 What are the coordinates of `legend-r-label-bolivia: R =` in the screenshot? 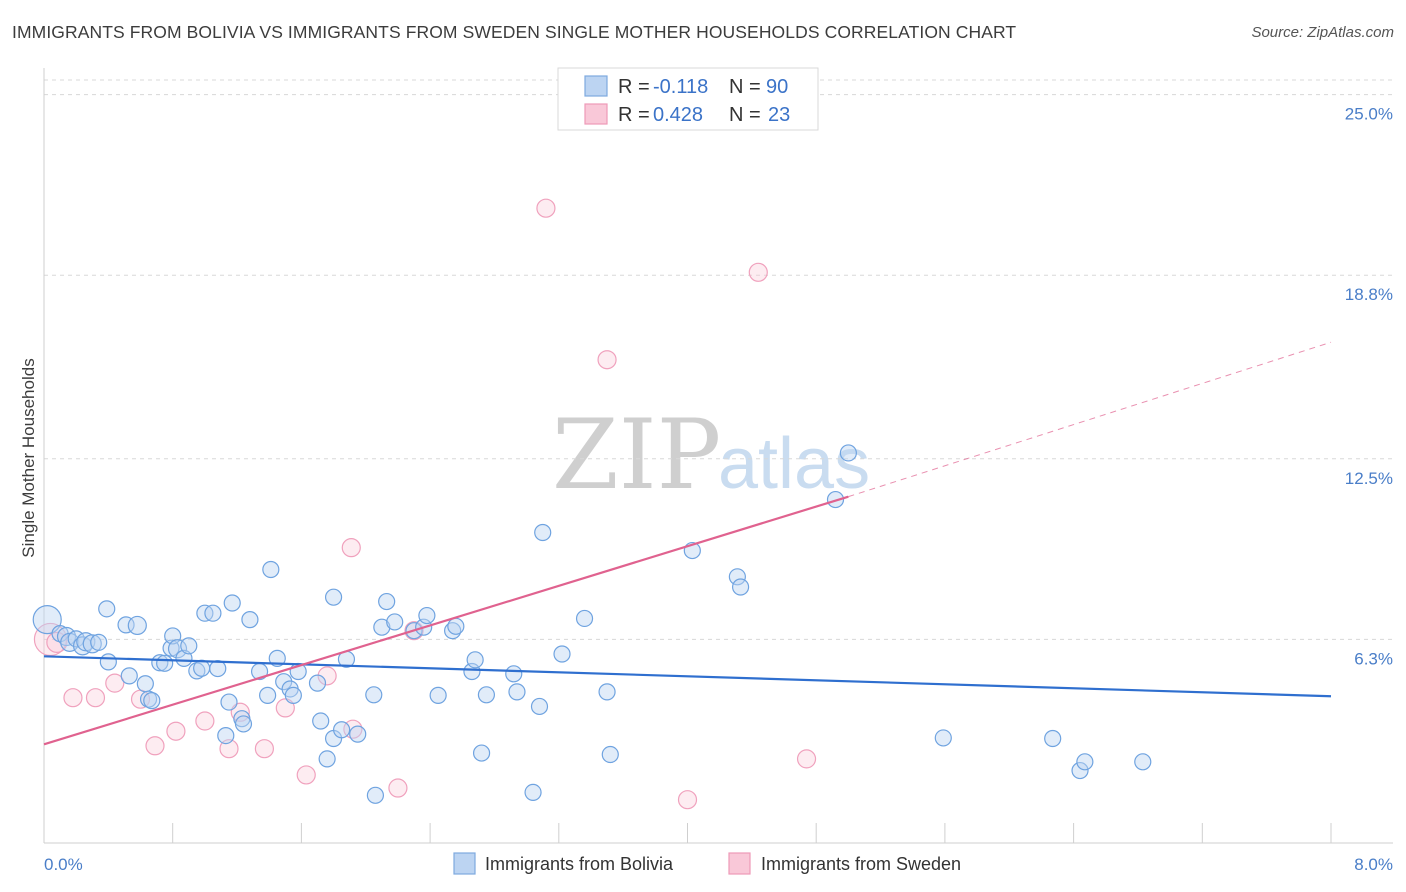 It's located at (634, 87).